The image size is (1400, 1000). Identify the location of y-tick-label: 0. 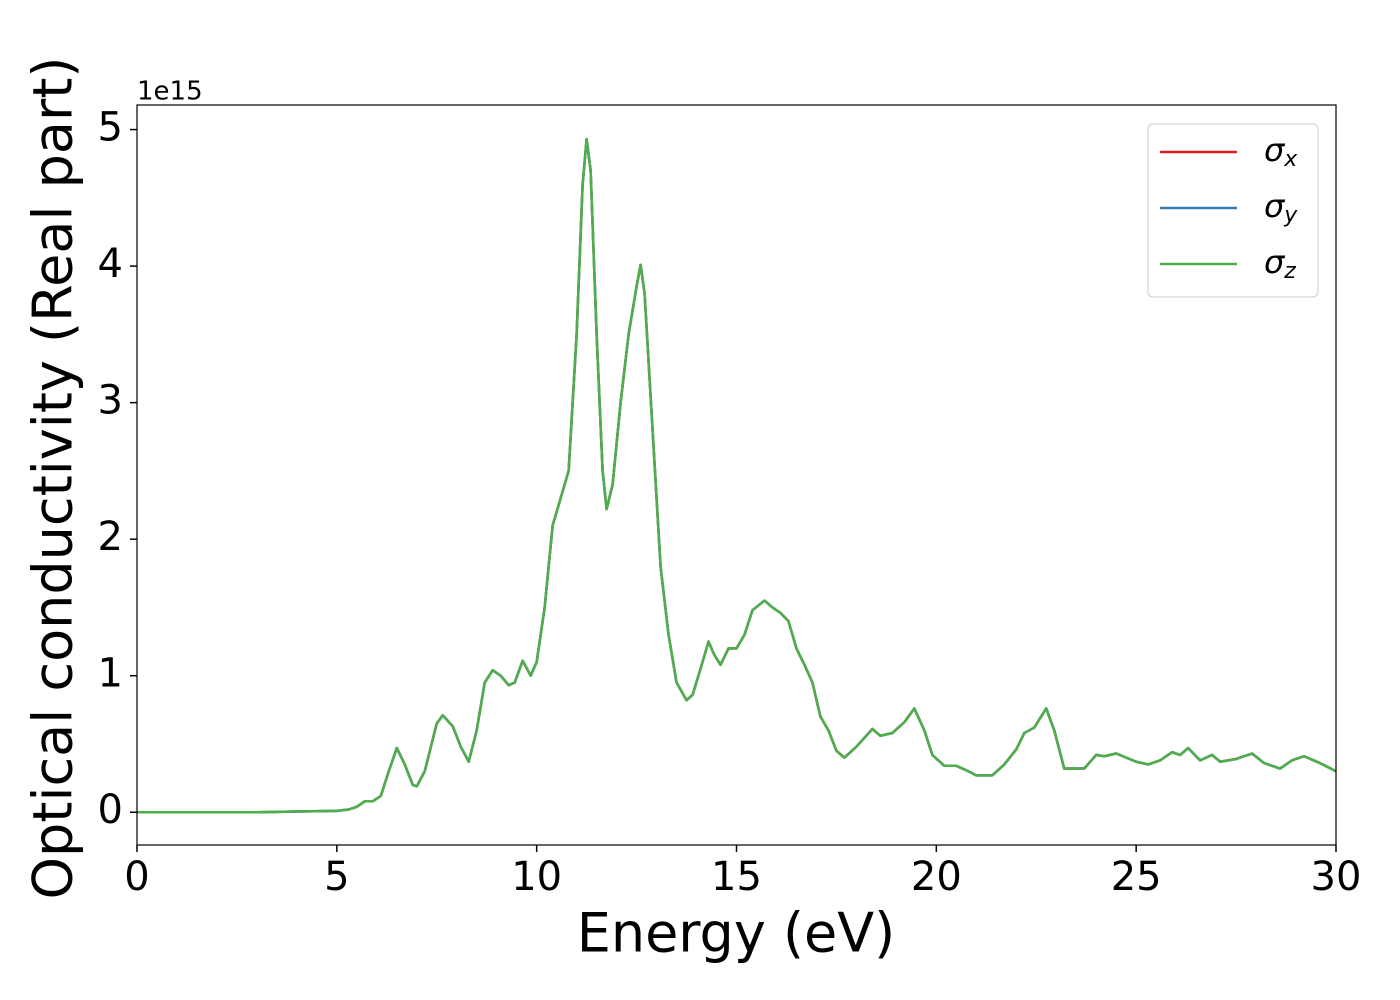
(110, 810).